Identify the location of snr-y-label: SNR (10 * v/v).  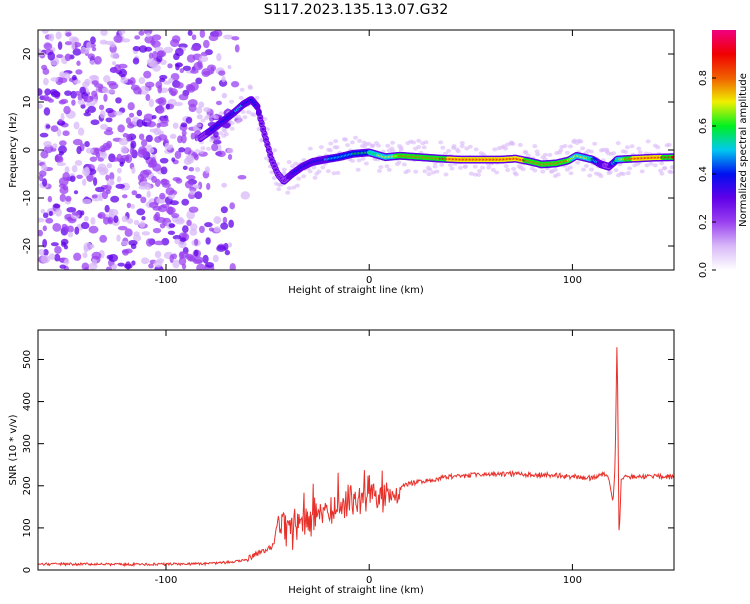
(13, 449).